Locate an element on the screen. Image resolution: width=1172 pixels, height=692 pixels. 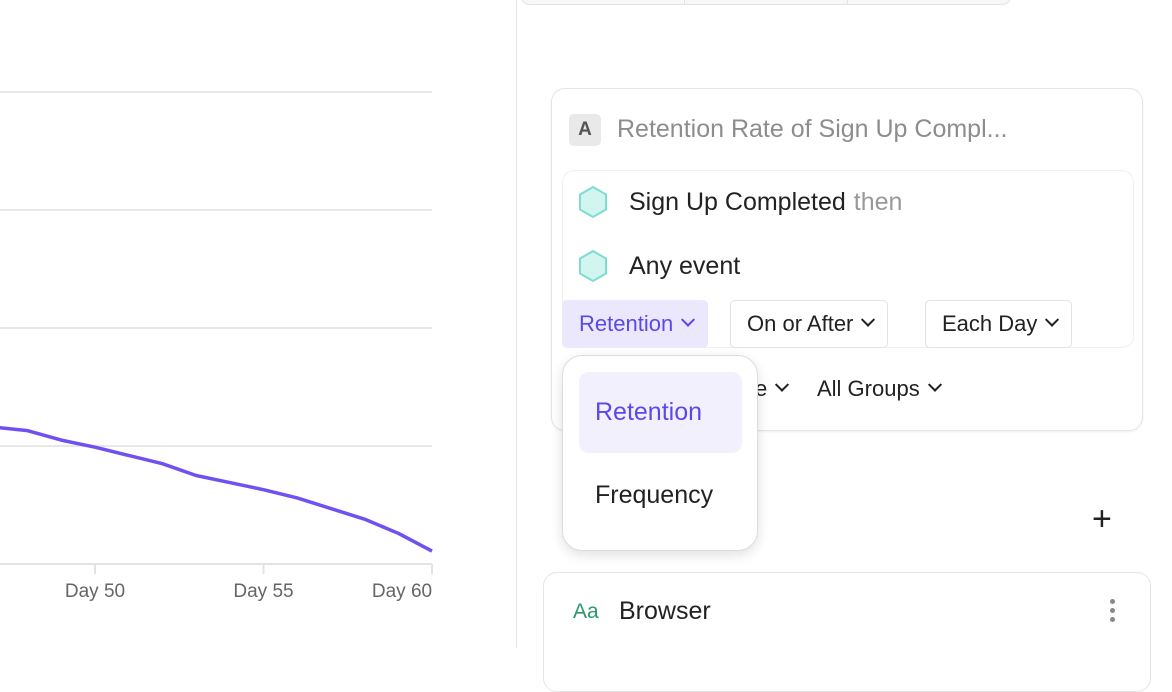
query-letter-badge: A is located at coordinates (585, 130).